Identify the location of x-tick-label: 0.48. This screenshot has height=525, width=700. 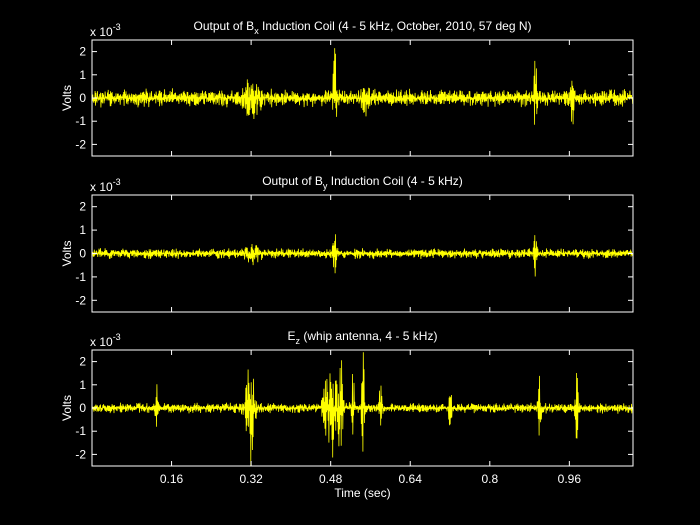
(331, 479).